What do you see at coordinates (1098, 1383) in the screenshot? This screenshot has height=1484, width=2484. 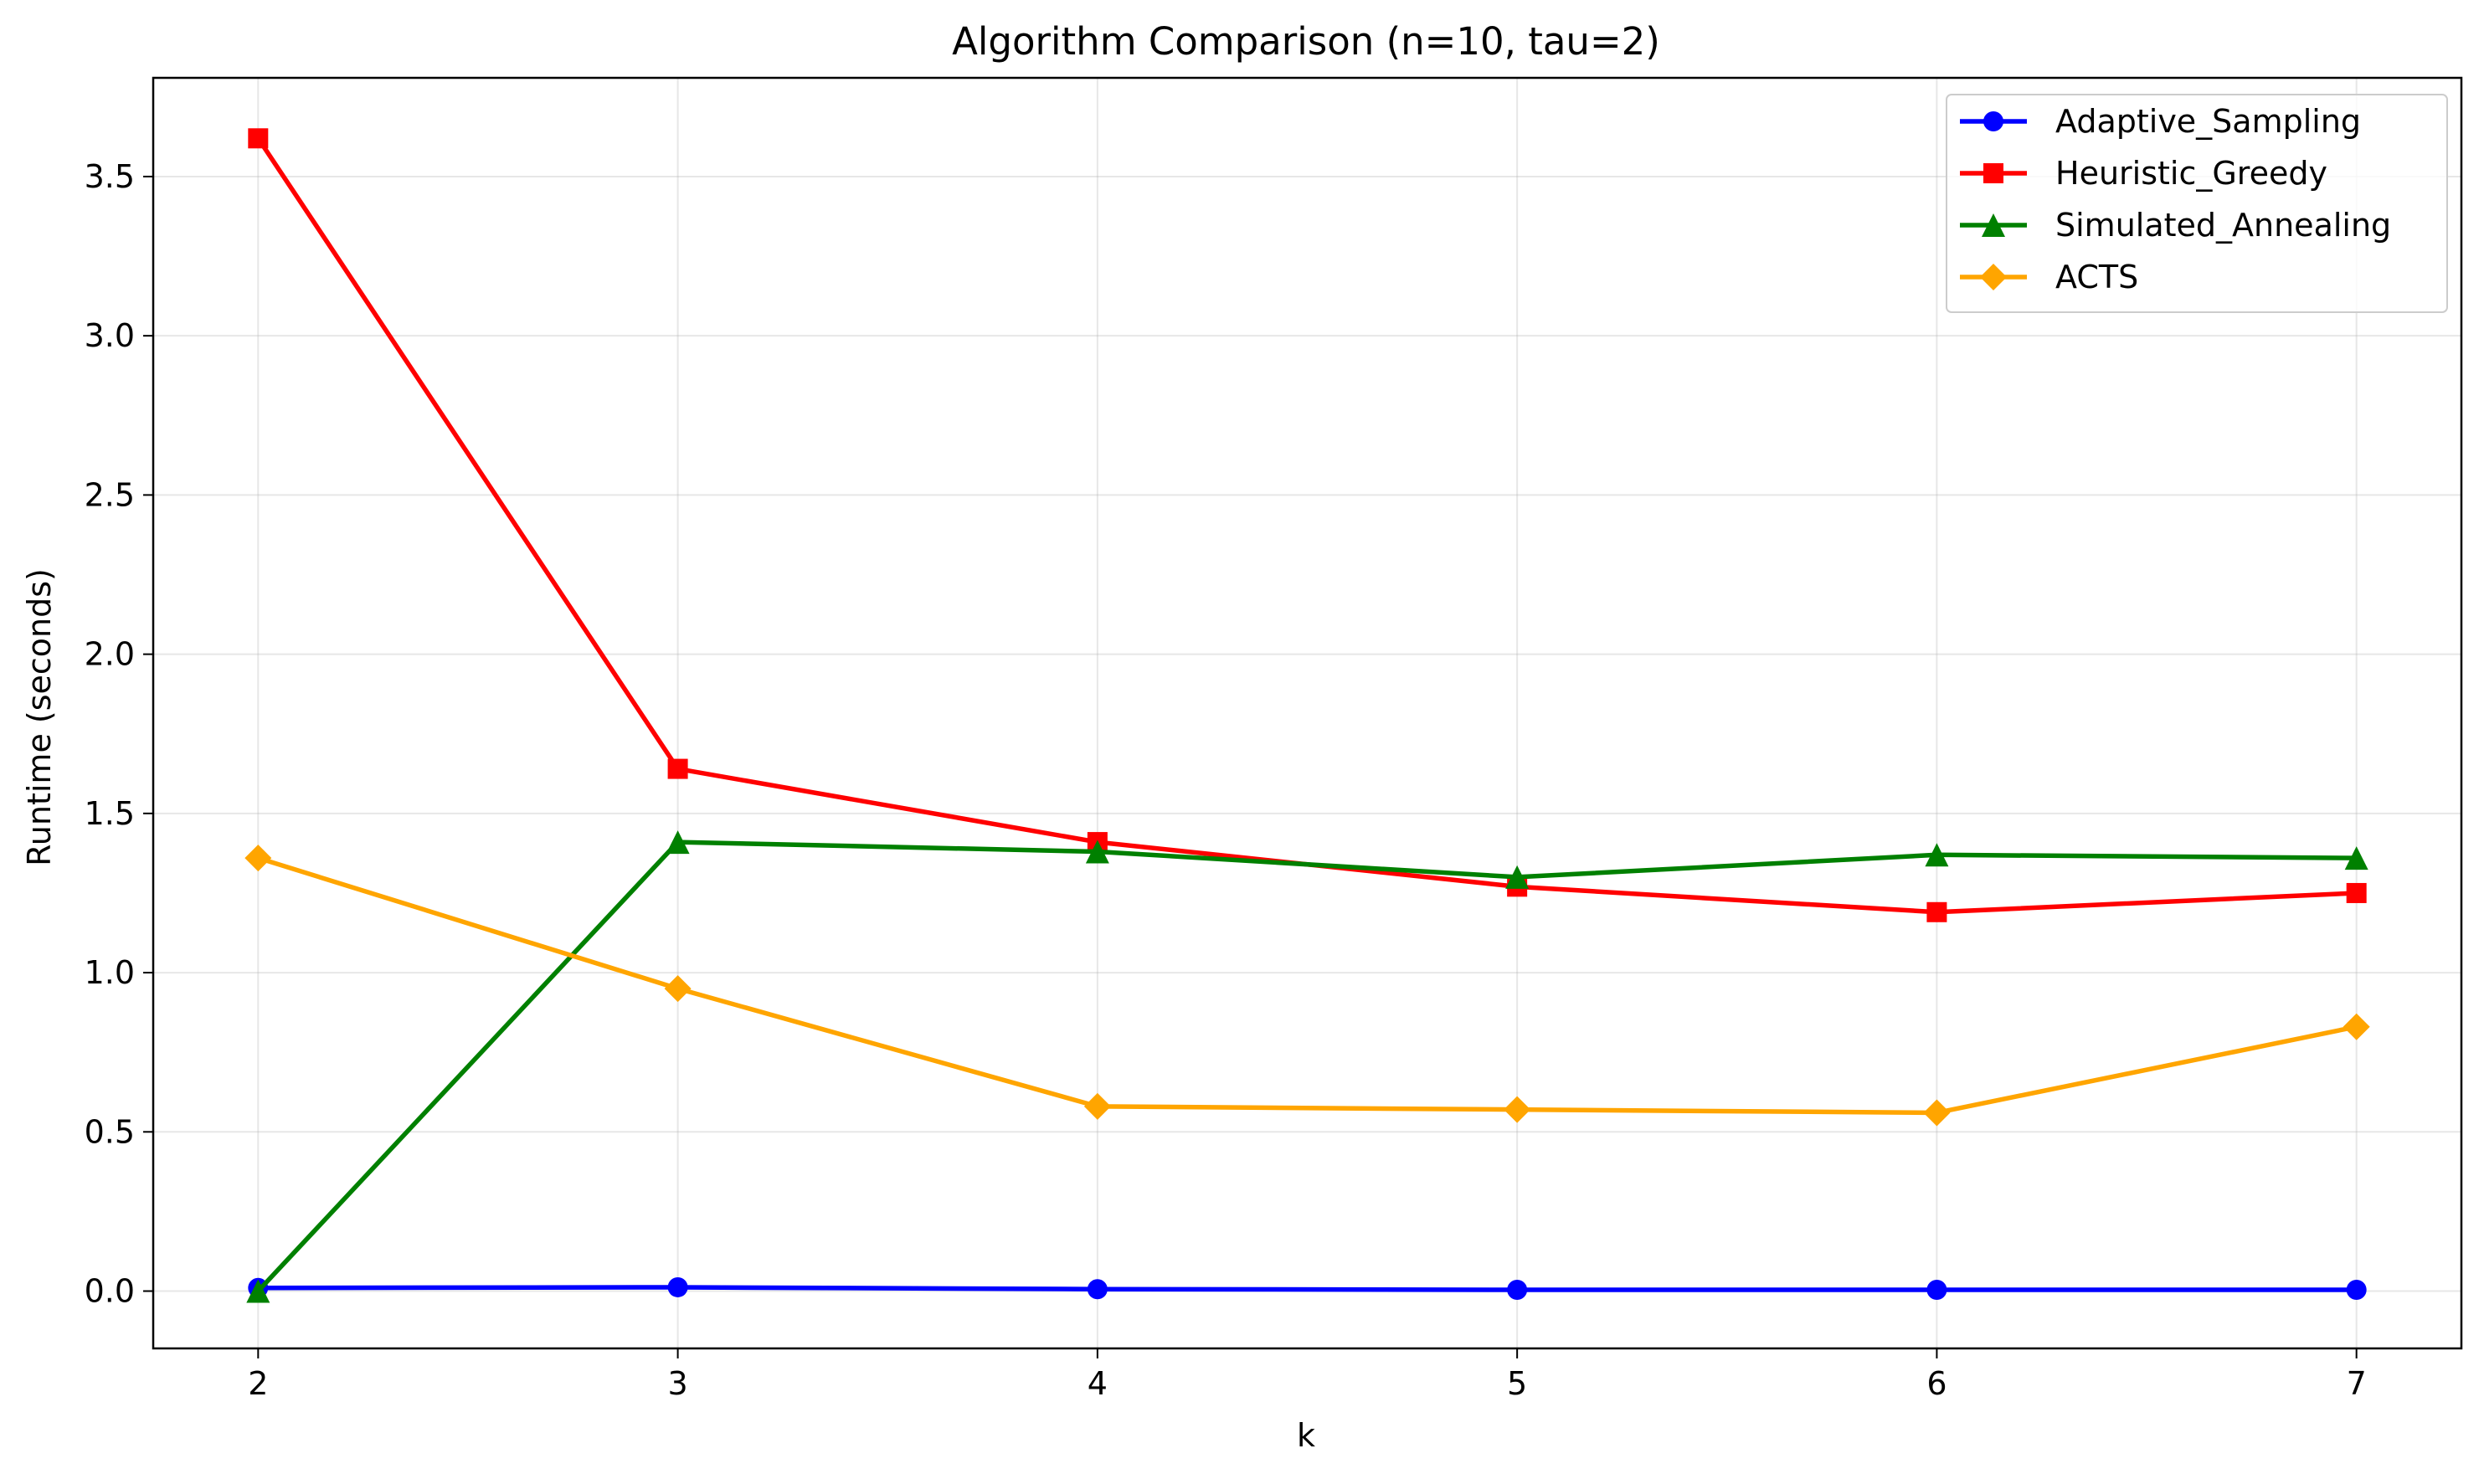 I see `x-tick-label: 4` at bounding box center [1098, 1383].